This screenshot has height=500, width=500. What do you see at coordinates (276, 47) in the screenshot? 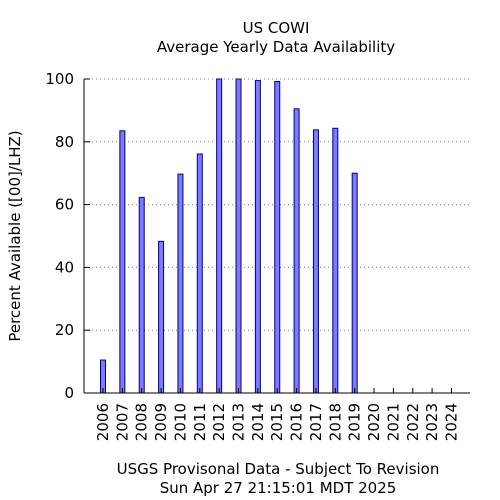
I see `chart-subtitle: Average Yearly Data Availability` at bounding box center [276, 47].